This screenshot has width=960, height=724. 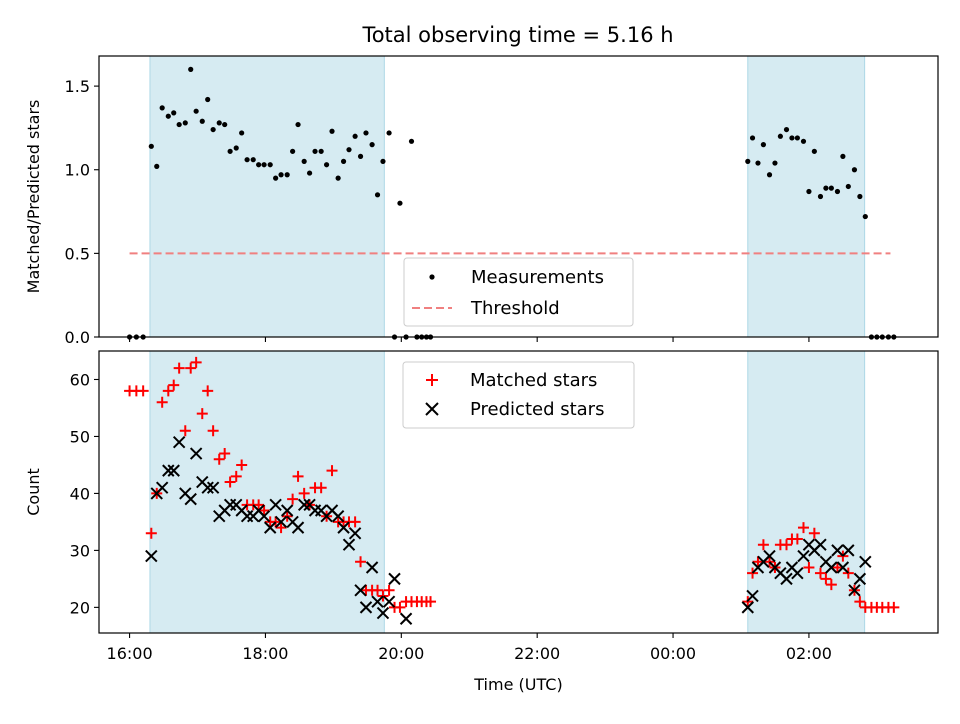 I want to click on y-tick-label: 40, so click(x=80, y=493).